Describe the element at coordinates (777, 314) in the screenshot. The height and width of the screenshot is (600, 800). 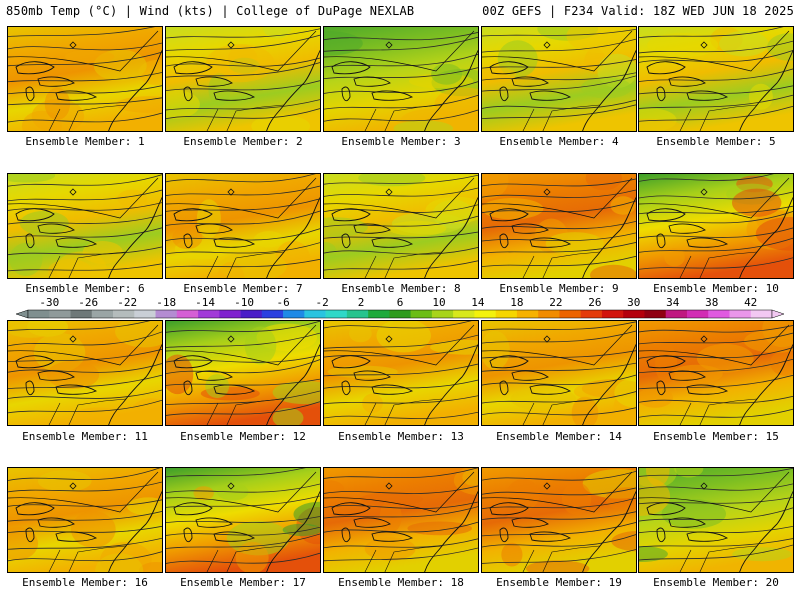
I see `colorbar-right-arrow` at that location.